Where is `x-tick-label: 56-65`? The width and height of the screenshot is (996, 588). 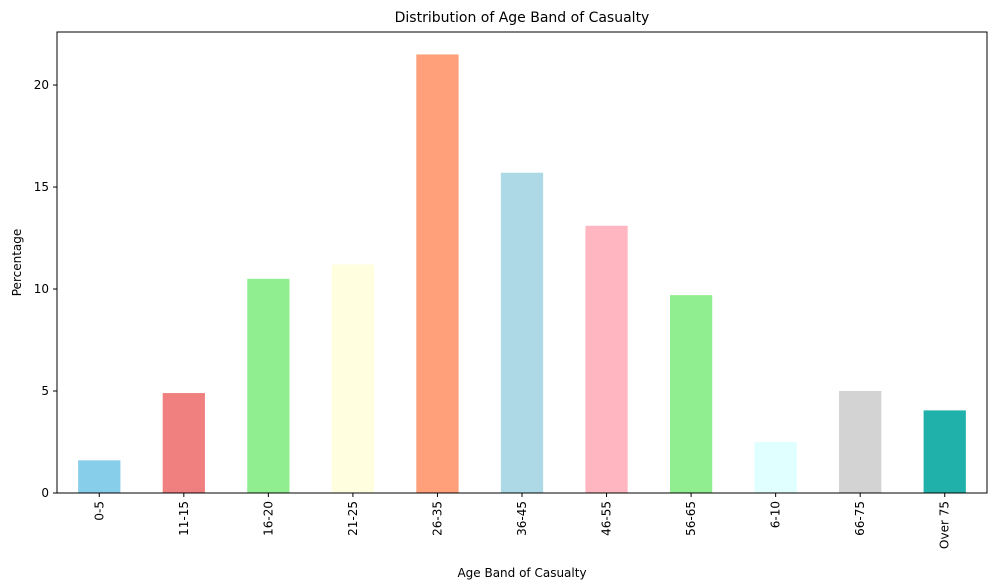
x-tick-label: 56-65 is located at coordinates (691, 518).